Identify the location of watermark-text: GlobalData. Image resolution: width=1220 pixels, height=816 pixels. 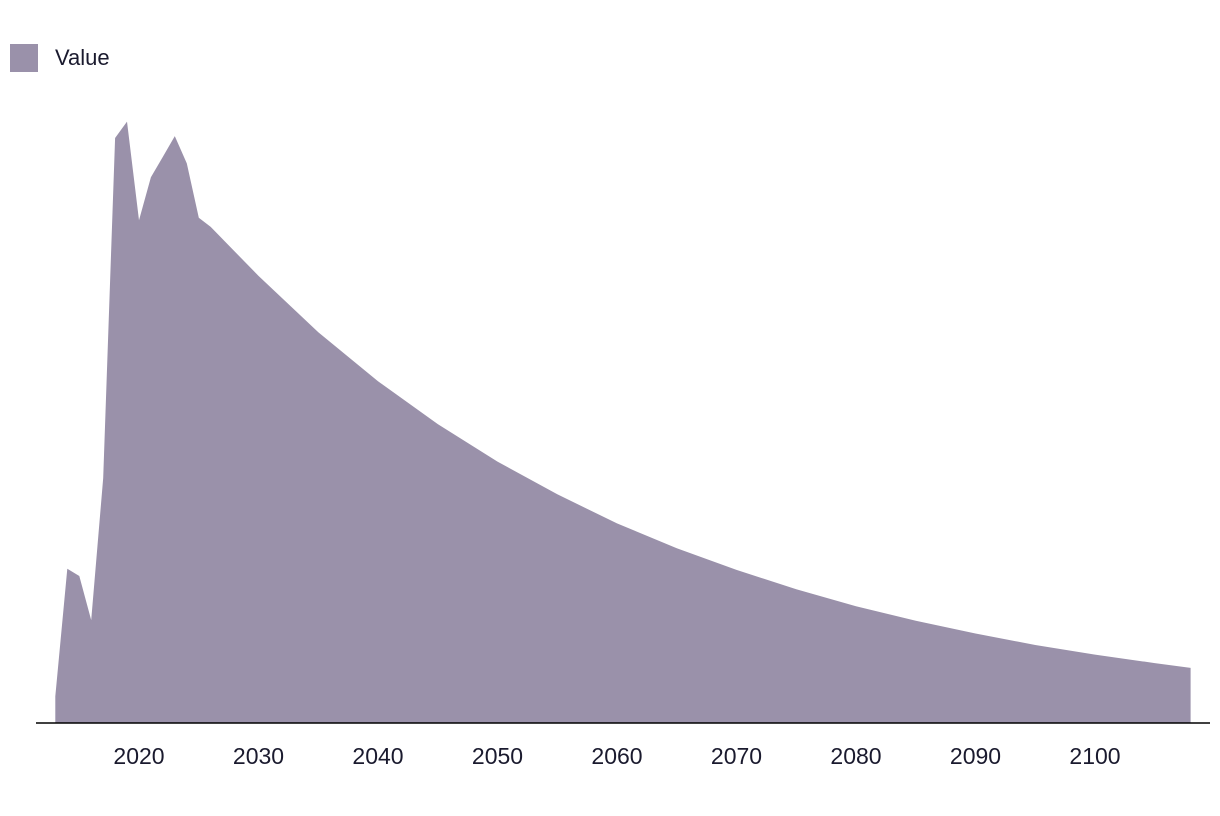
(610, 410).